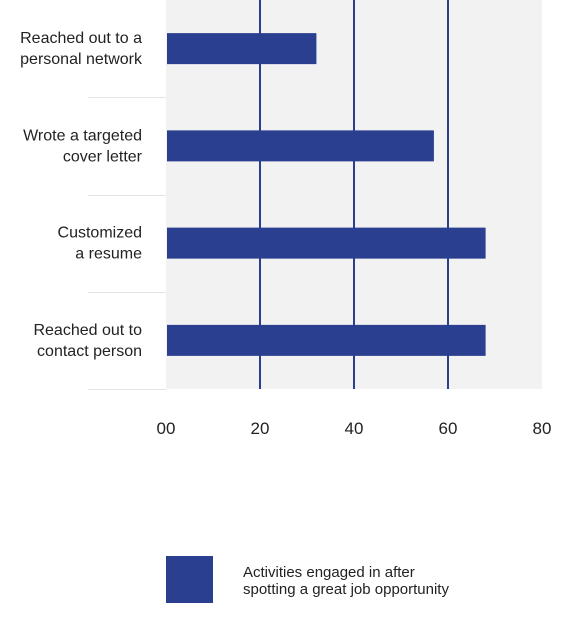  Describe the element at coordinates (189, 579) in the screenshot. I see `legend-swatch` at that location.